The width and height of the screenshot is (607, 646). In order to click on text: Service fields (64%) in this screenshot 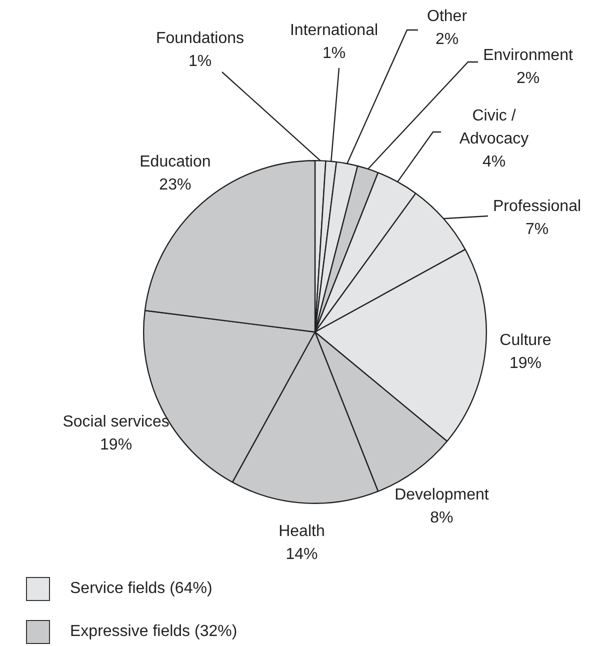, I will do `click(141, 589)`.